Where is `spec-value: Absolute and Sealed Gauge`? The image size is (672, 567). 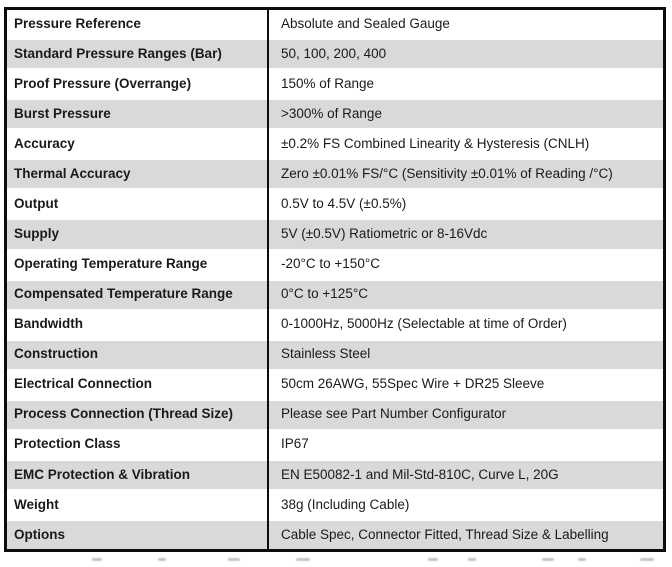 spec-value: Absolute and Sealed Gauge is located at coordinates (365, 23).